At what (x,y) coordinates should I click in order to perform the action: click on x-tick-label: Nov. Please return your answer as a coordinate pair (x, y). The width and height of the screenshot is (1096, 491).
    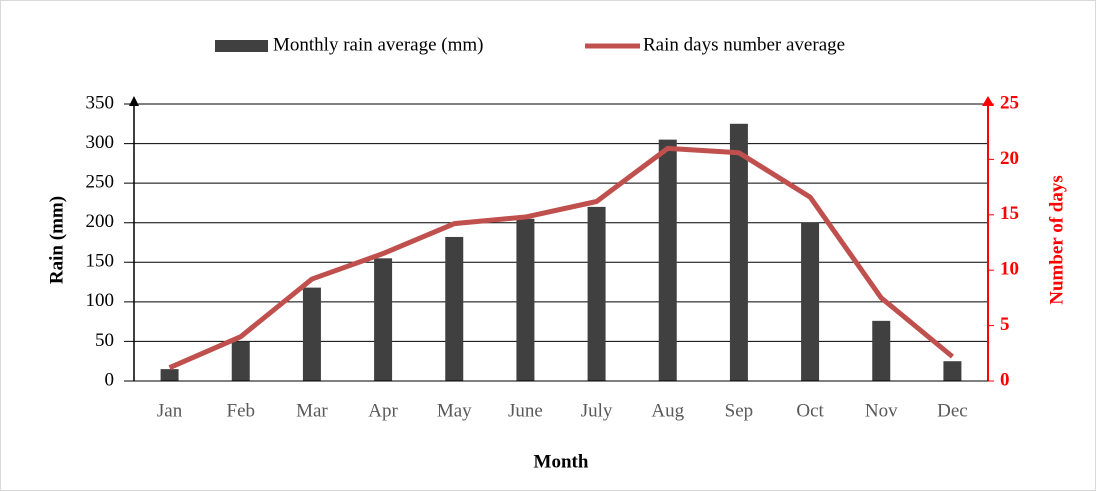
    Looking at the image, I should click on (881, 410).